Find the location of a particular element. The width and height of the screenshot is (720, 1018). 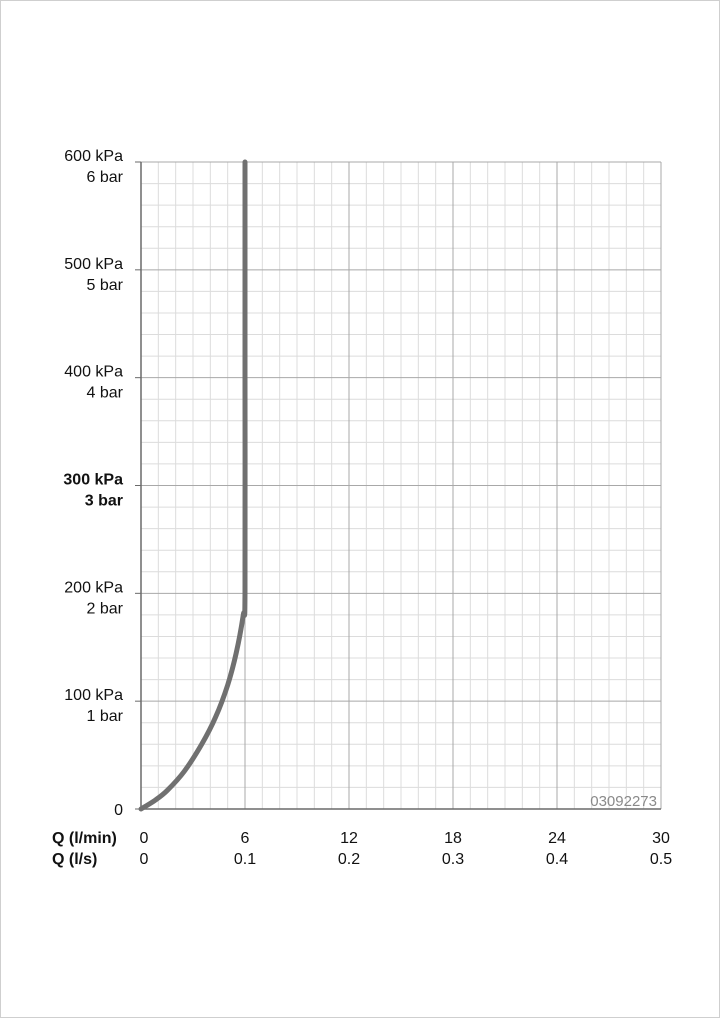

x-tick-label-ls: 0.4 is located at coordinates (557, 859).